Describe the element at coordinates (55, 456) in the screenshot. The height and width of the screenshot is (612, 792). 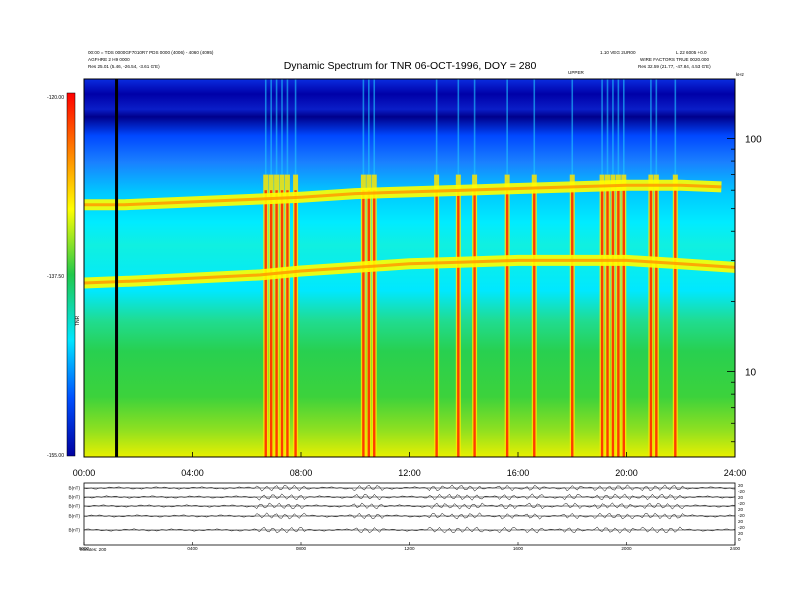
I see `colorbar-tick-bottom: -155.00` at that location.